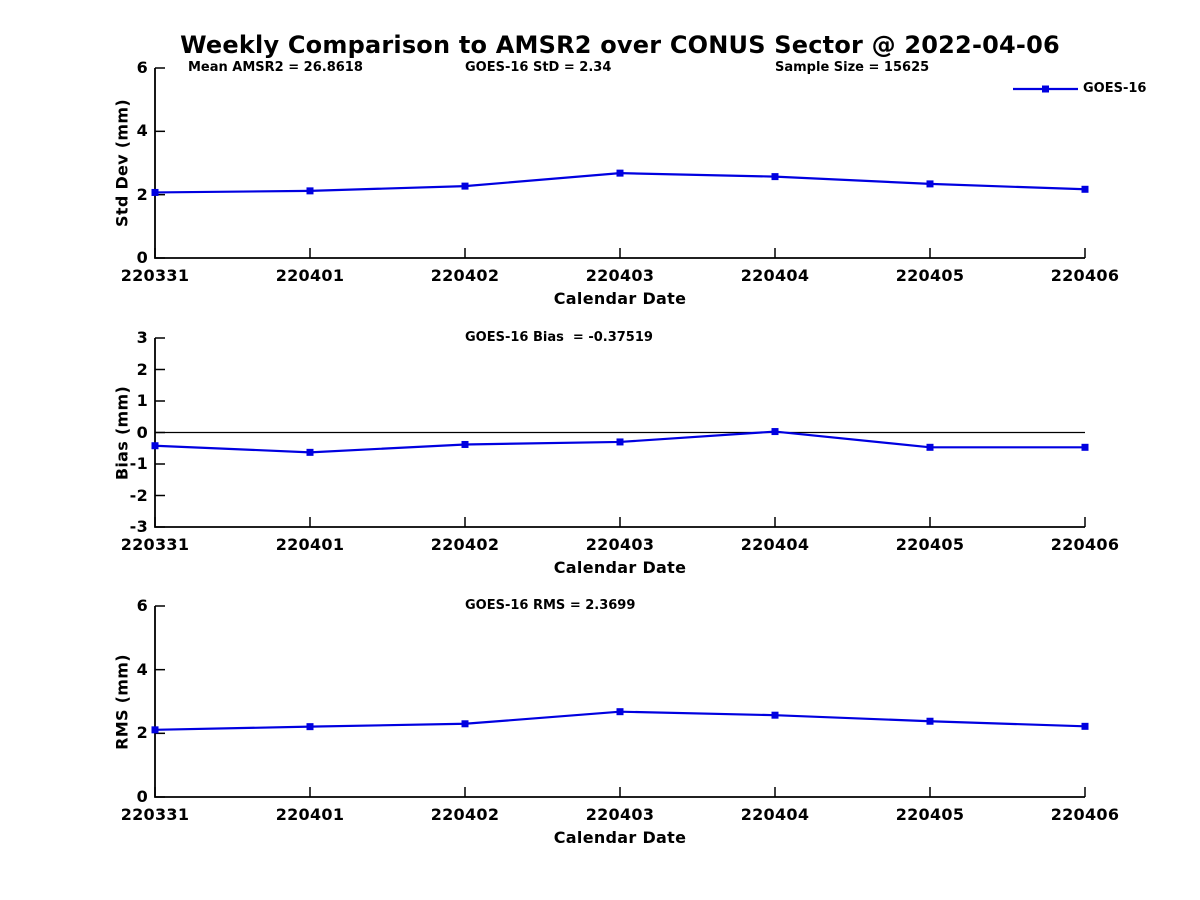 Image resolution: width=1200 pixels, height=900 pixels. What do you see at coordinates (138, 495) in the screenshot?
I see `y-tick-label-bias: -2` at bounding box center [138, 495].